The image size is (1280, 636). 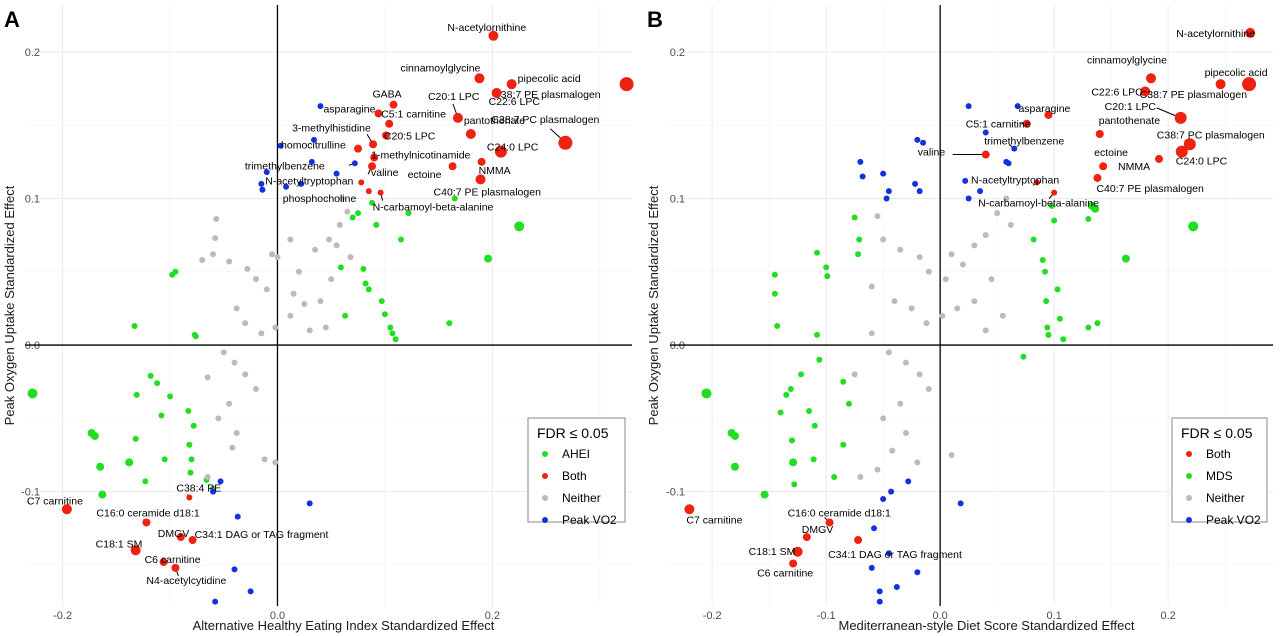 I want to click on legend-key, so click(x=545, y=454).